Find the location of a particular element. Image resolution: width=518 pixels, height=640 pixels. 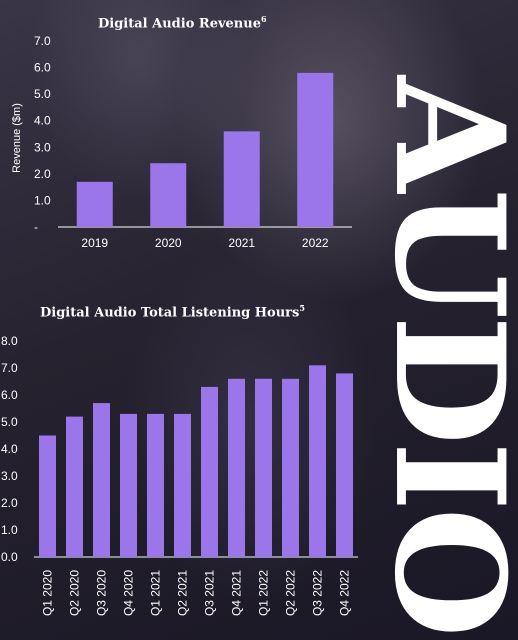

x-tick-label: Q2 2020 is located at coordinates (75, 593).